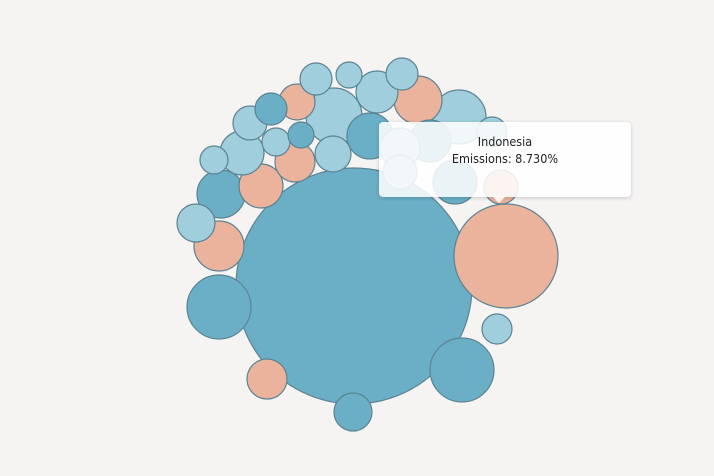 This screenshot has width=714, height=476. Describe the element at coordinates (499, 199) in the screenshot. I see `tooltip-pointer` at that location.